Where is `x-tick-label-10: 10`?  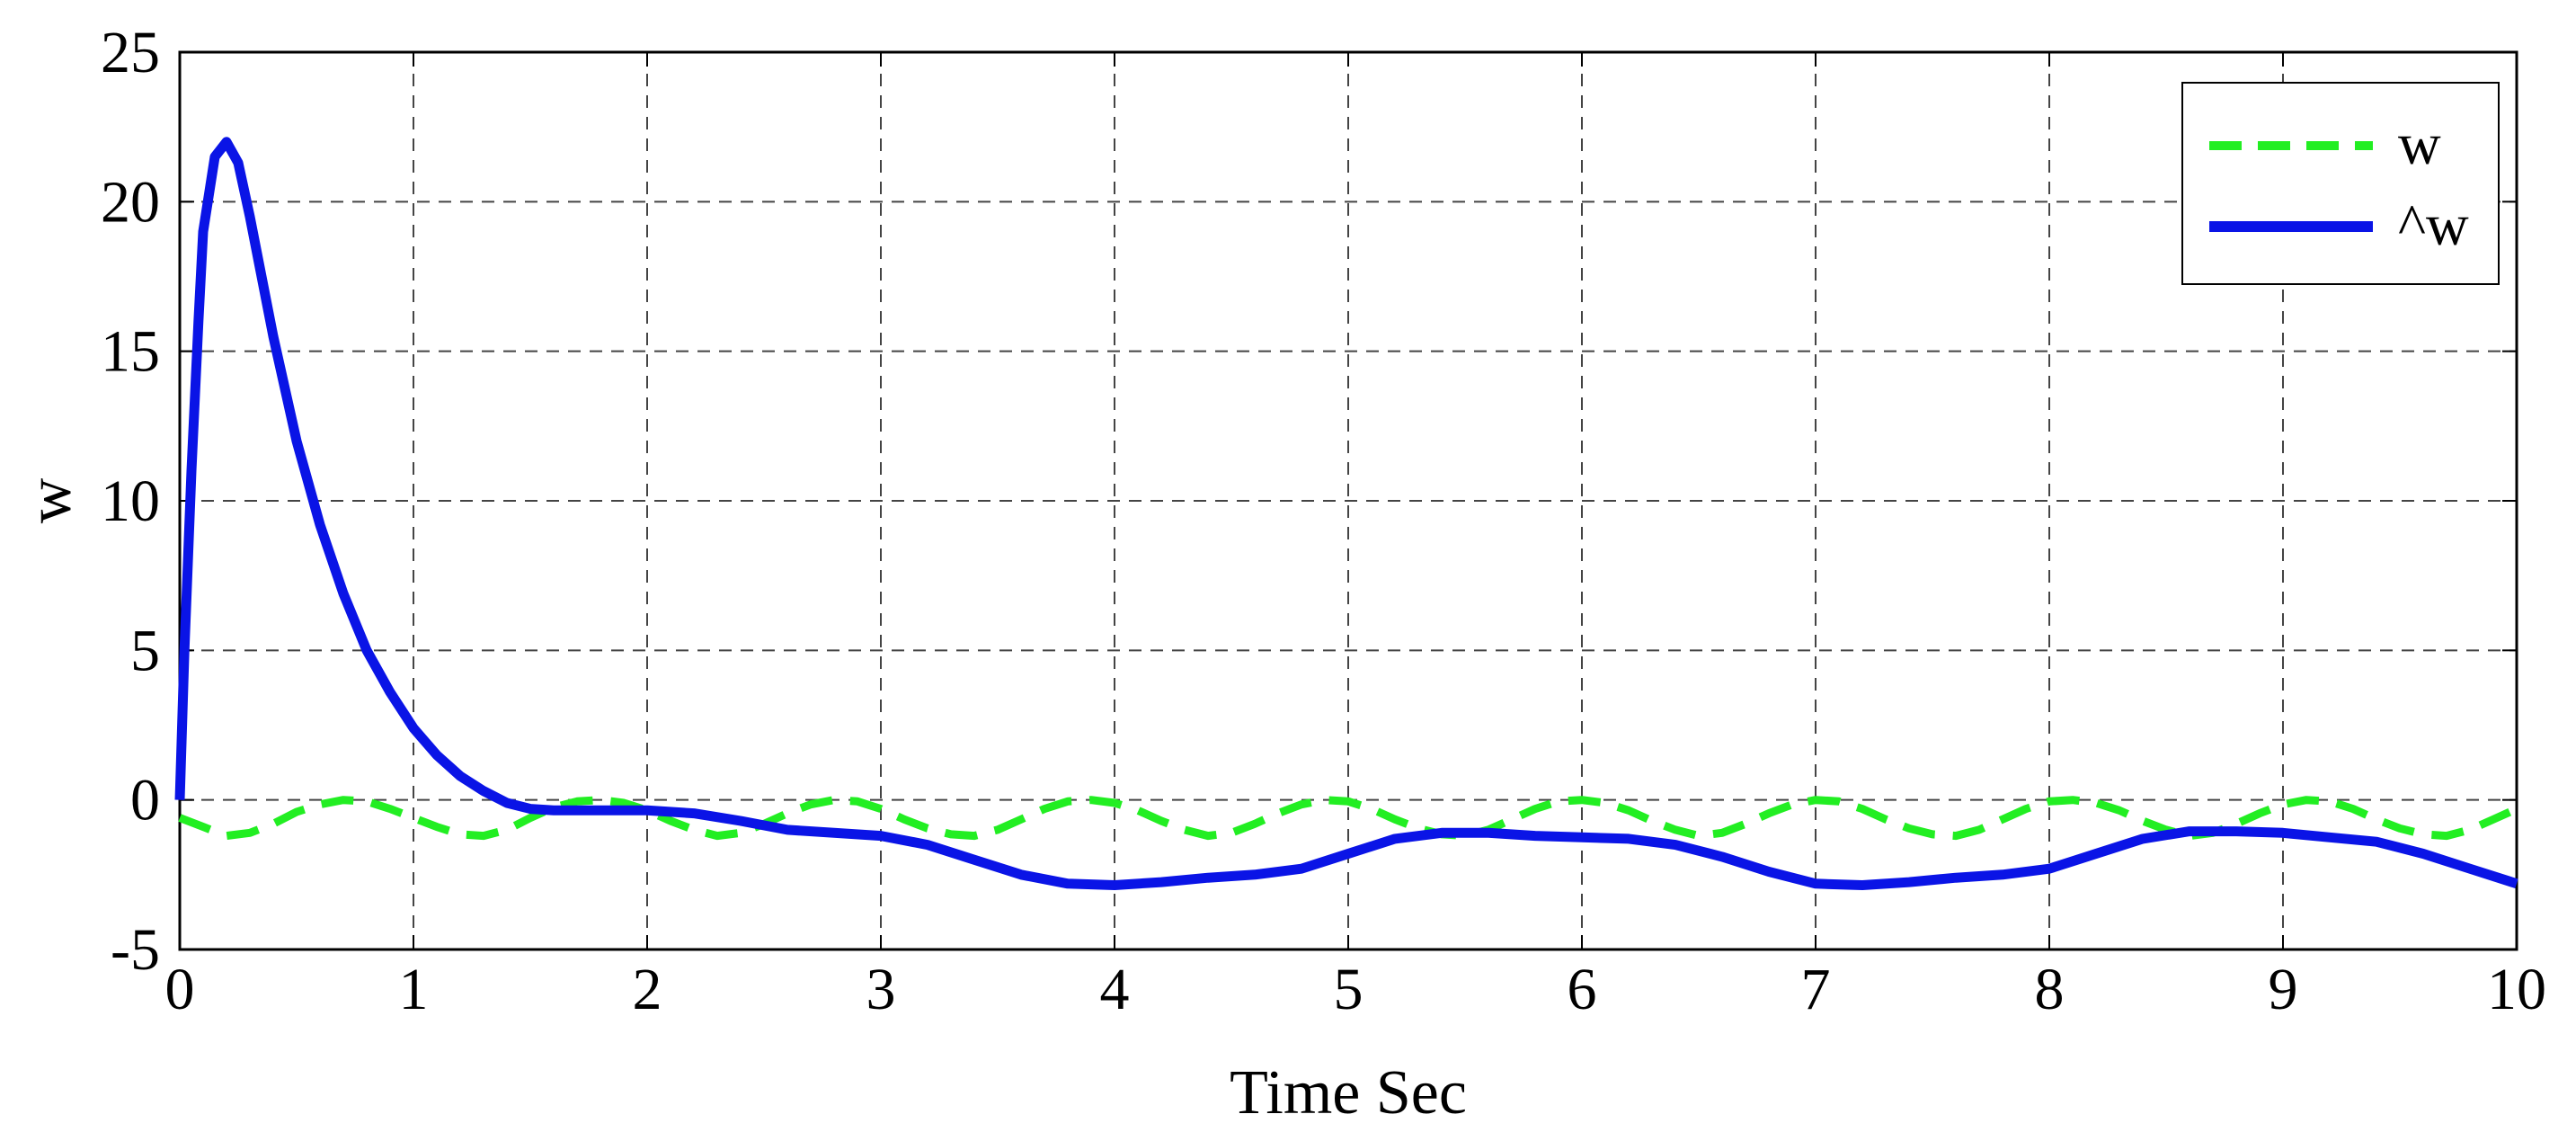
x-tick-label-10: 10 is located at coordinates (2516, 989).